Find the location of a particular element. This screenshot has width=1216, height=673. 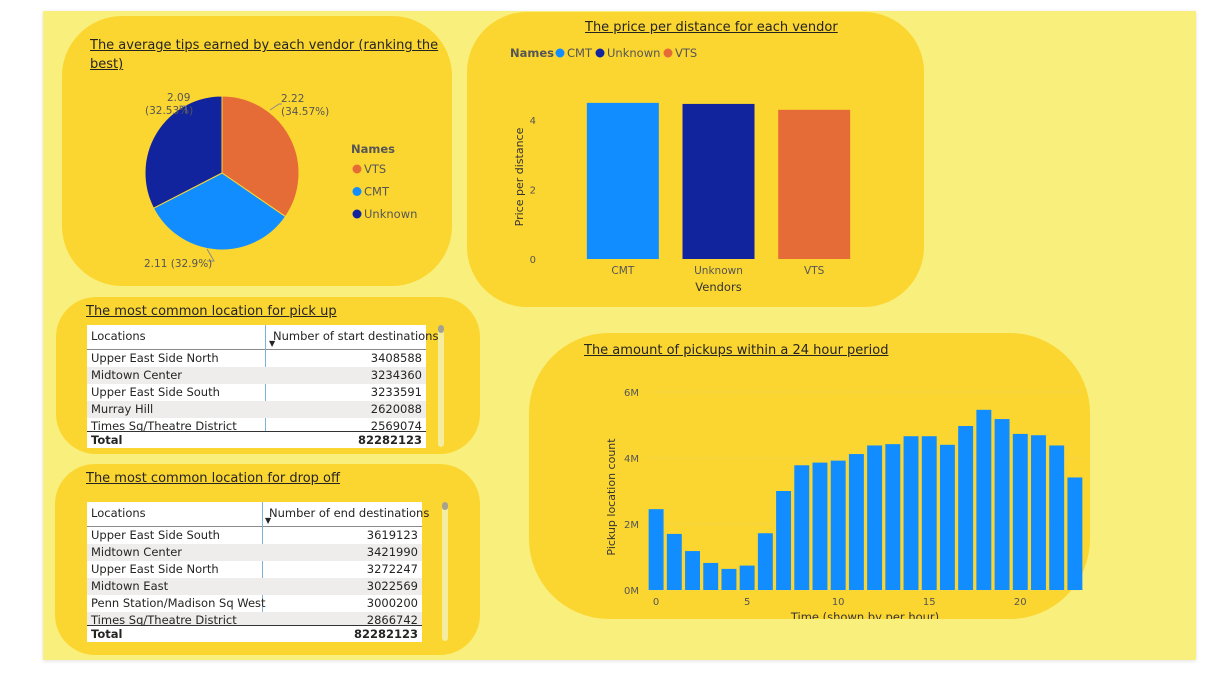

pickup-total-label: Total is located at coordinates (107, 440).